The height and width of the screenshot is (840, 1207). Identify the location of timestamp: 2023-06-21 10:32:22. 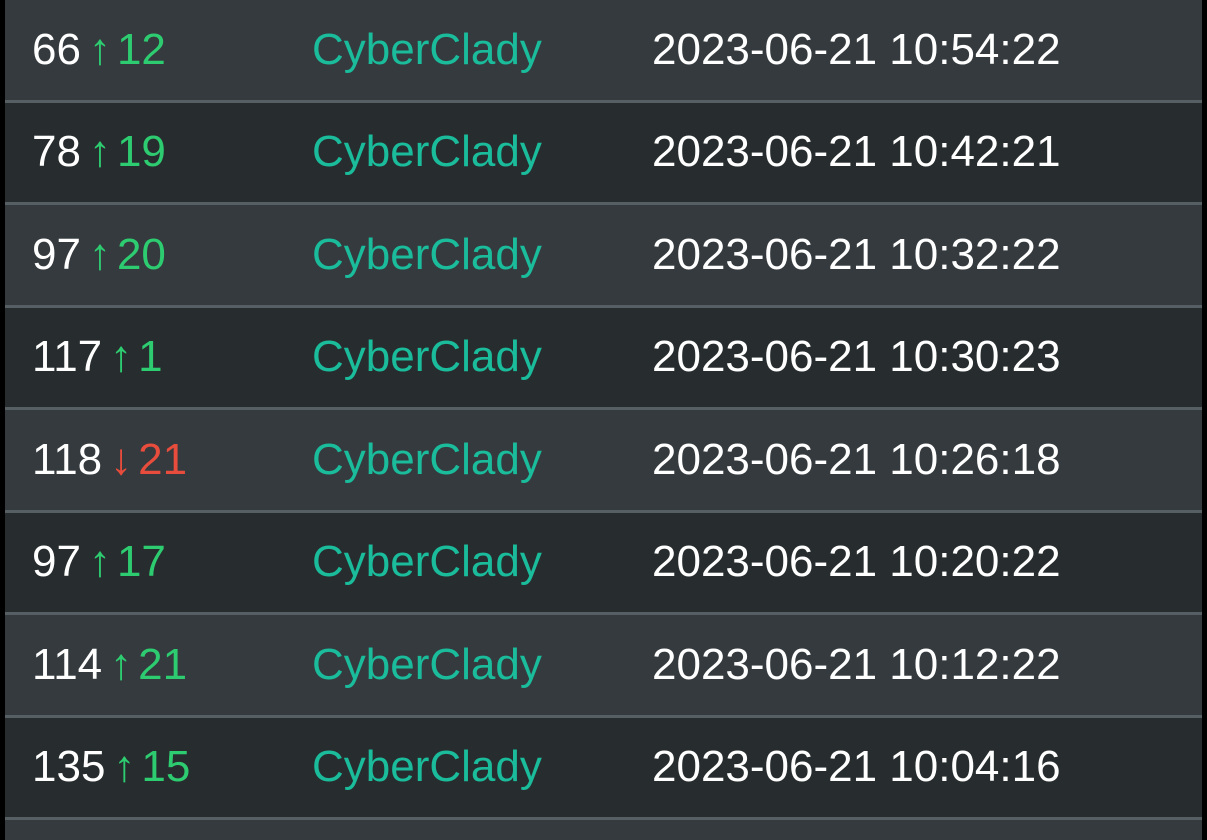
(856, 254).